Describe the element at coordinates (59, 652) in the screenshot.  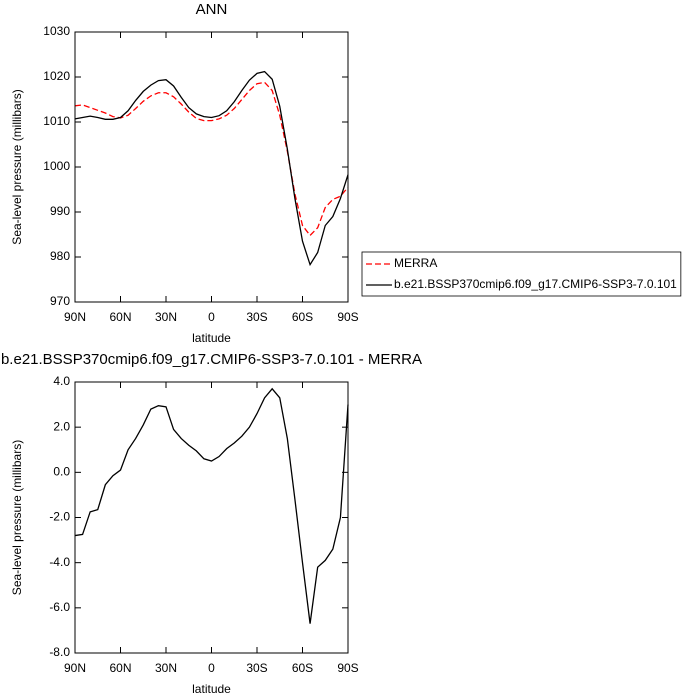
I see `y-tick-label: -8.0` at that location.